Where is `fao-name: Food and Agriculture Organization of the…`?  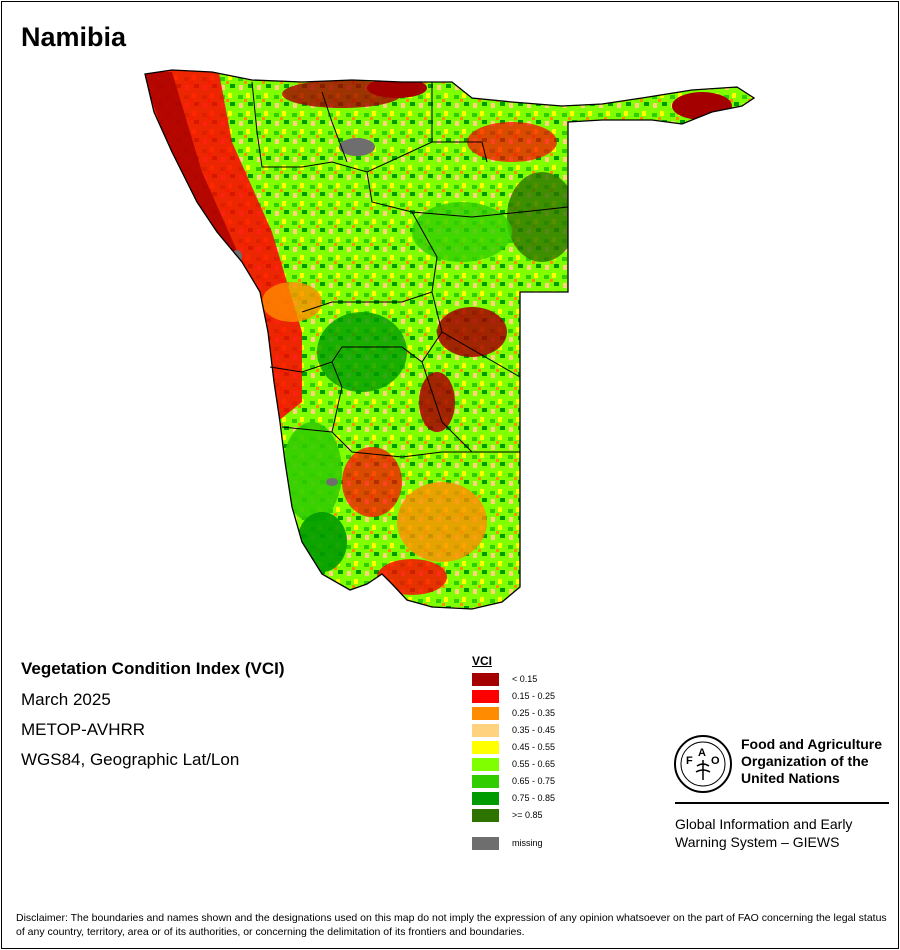
fao-name: Food and Agriculture Organization of the… is located at coordinates (811, 761).